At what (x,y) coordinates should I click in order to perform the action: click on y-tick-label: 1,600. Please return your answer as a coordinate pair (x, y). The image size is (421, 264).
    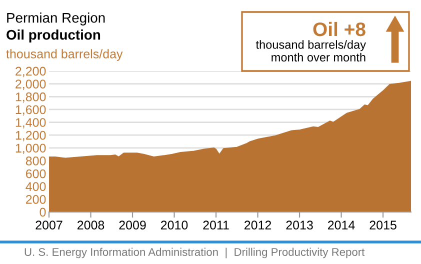
    Looking at the image, I should click on (31, 110).